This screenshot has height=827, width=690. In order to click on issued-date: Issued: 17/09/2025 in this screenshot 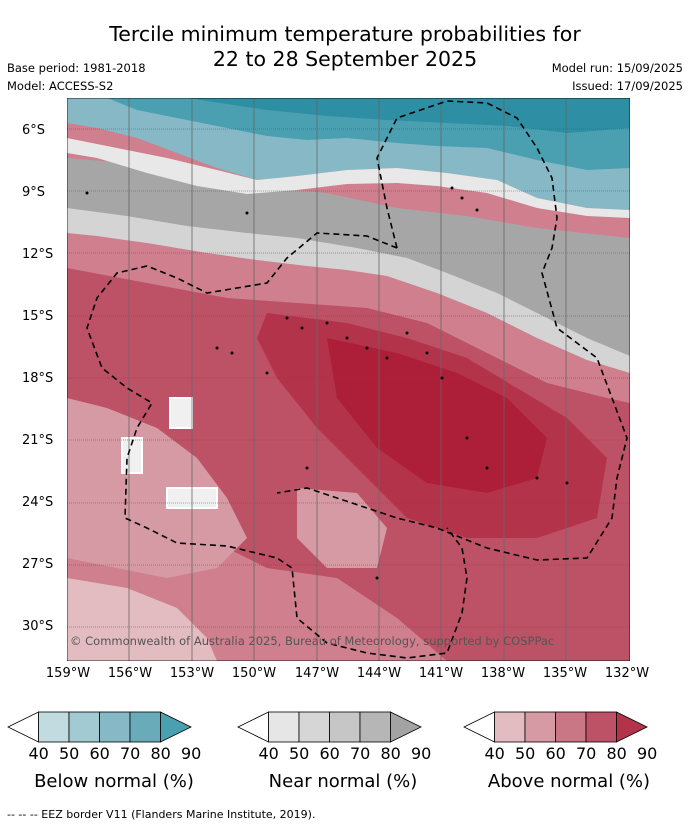, I will do `click(627, 86)`.